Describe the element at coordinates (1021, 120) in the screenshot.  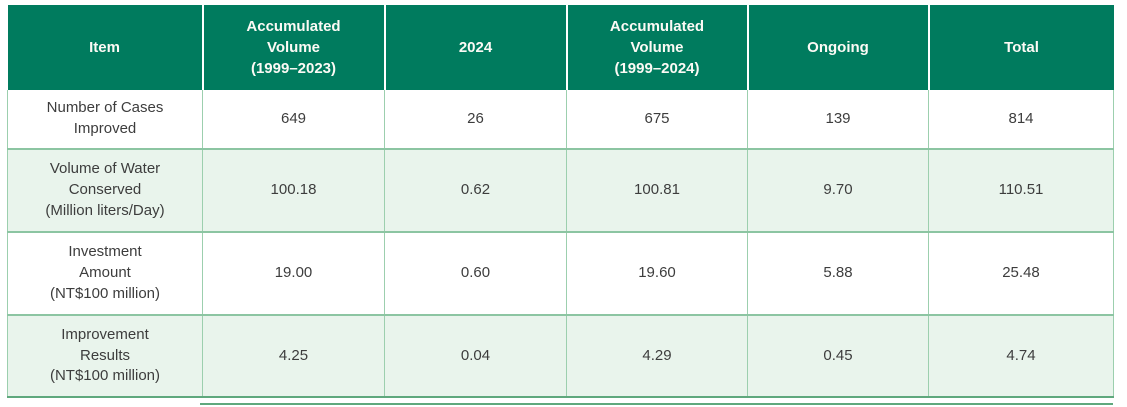
I see `value-cell: 814` at that location.